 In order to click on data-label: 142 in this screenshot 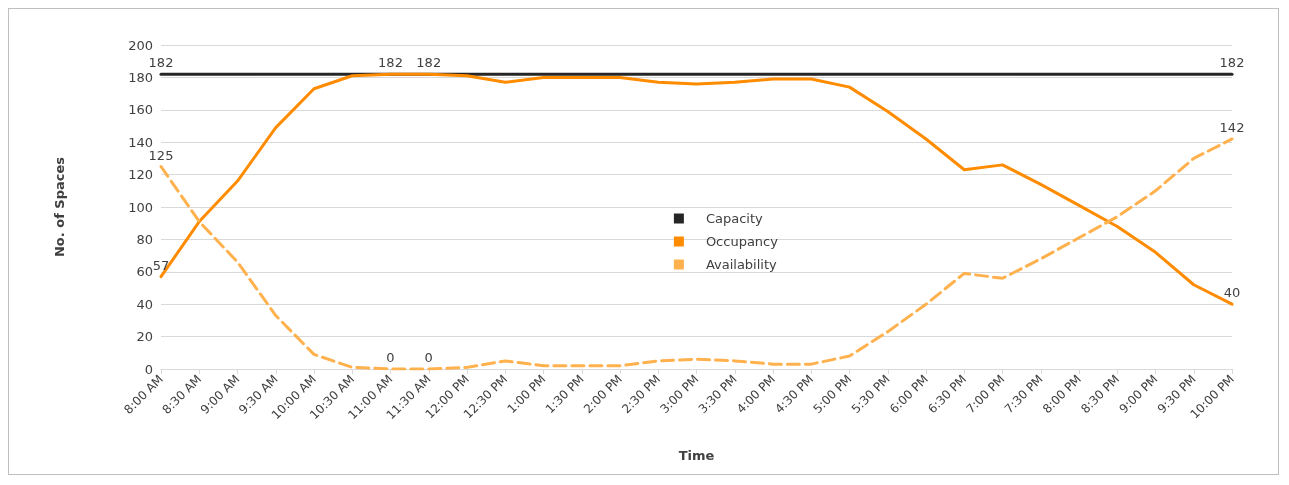, I will do `click(1232, 127)`.